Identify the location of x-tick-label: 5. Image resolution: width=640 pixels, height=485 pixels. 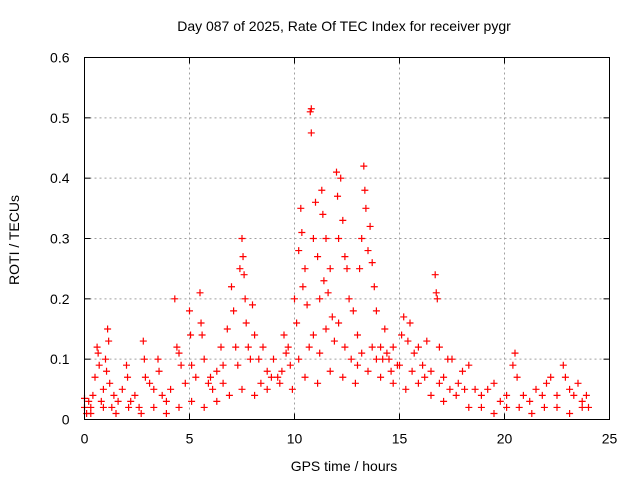
(190, 439).